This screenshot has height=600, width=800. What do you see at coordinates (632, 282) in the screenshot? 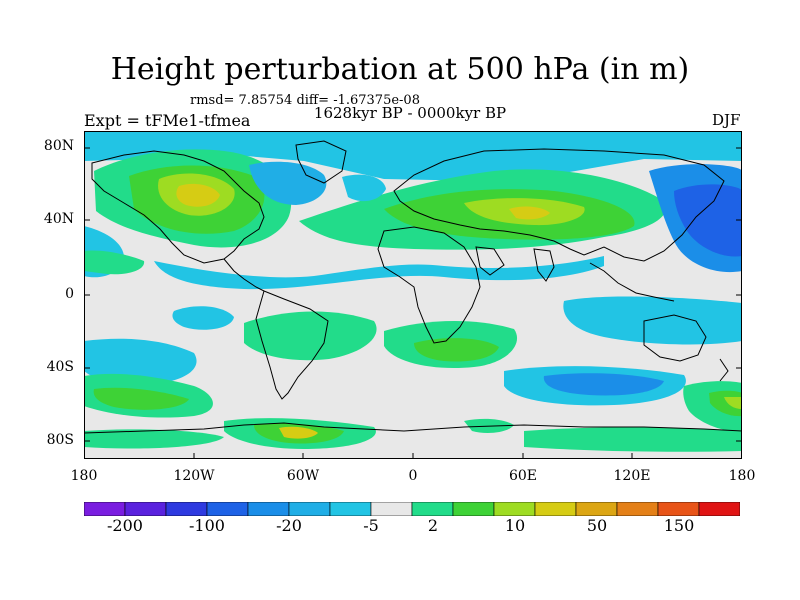
I see `coast-southeast-asia` at bounding box center [632, 282].